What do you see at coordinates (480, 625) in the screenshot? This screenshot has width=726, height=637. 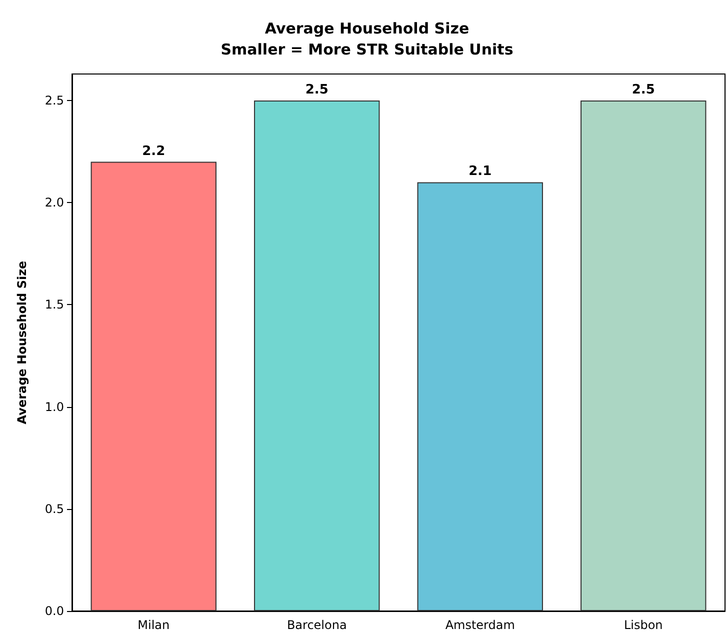 I see `x-tick-label: Amsterdam` at bounding box center [480, 625].